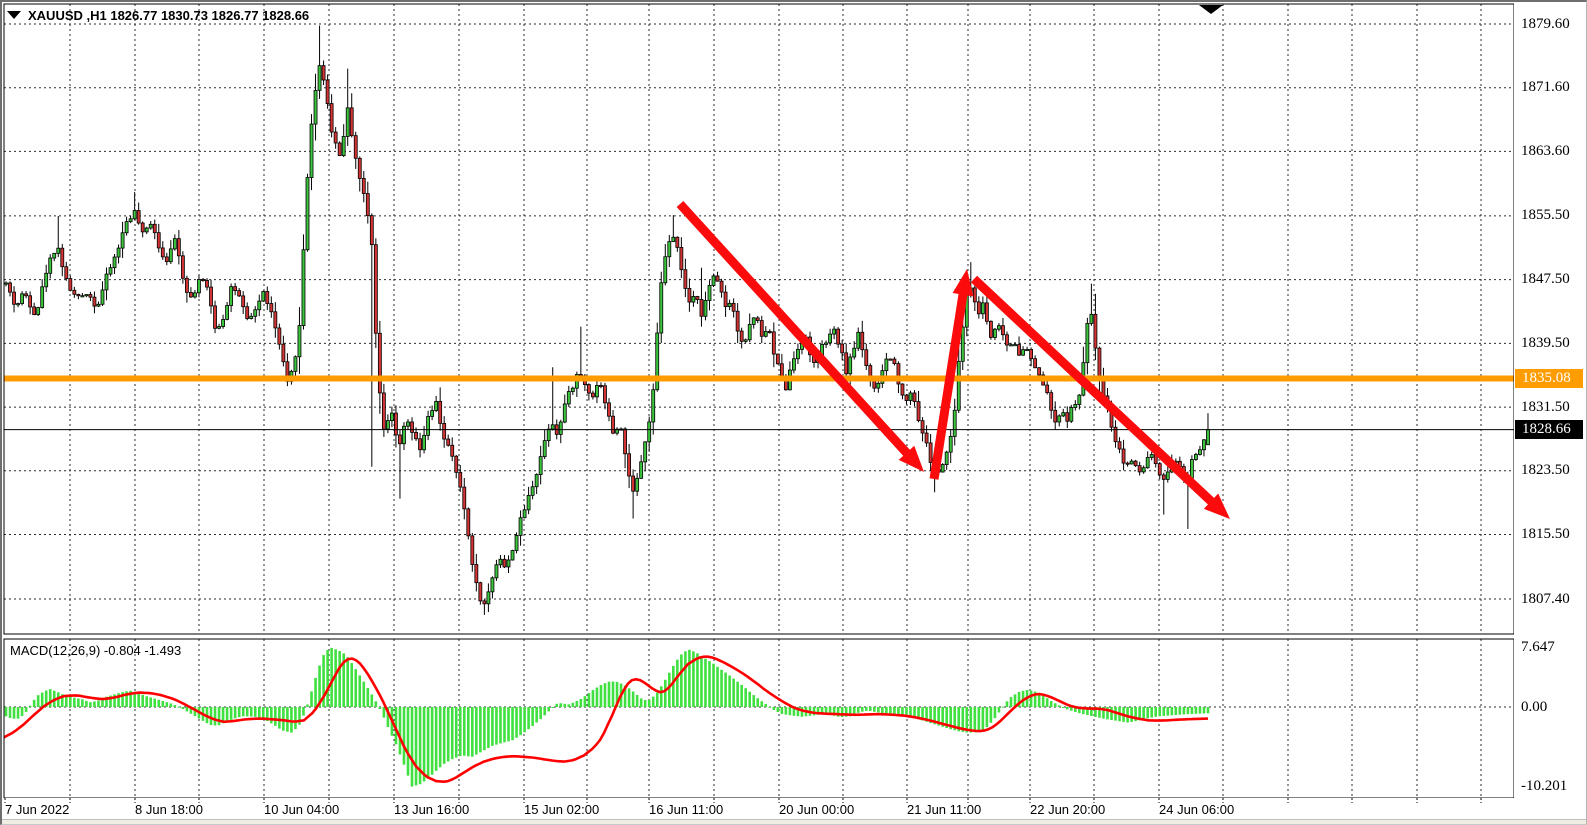 The width and height of the screenshot is (1587, 825). I want to click on time-axis-label: 24 Jun 06:00, so click(1197, 809).